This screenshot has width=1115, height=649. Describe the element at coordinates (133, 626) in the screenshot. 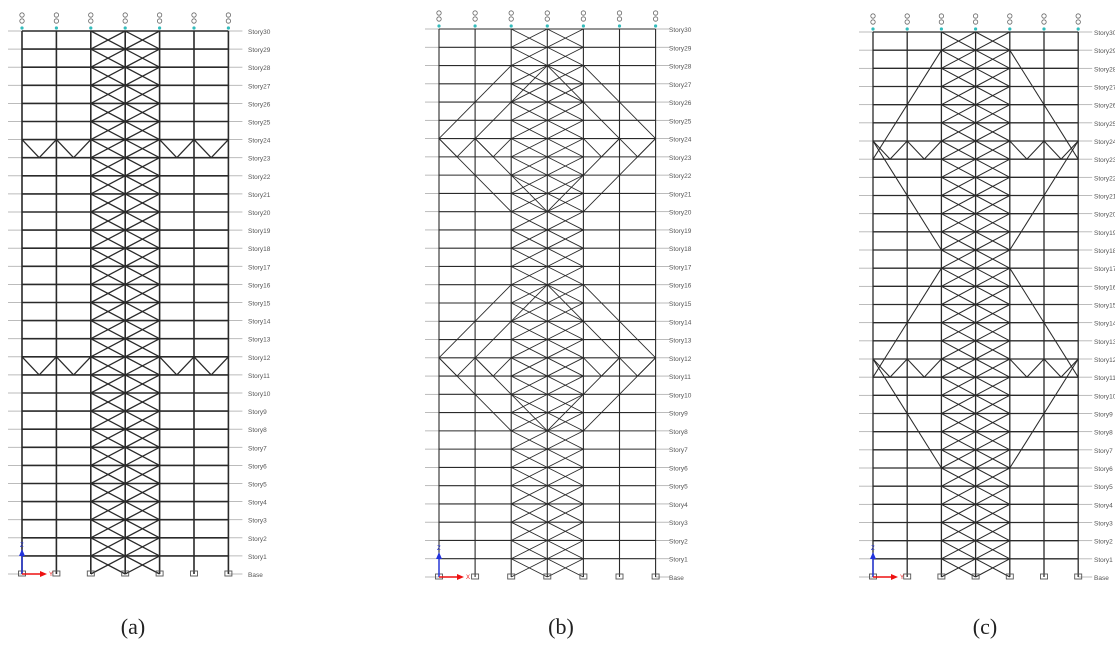

I see `caption-a: (a)` at that location.